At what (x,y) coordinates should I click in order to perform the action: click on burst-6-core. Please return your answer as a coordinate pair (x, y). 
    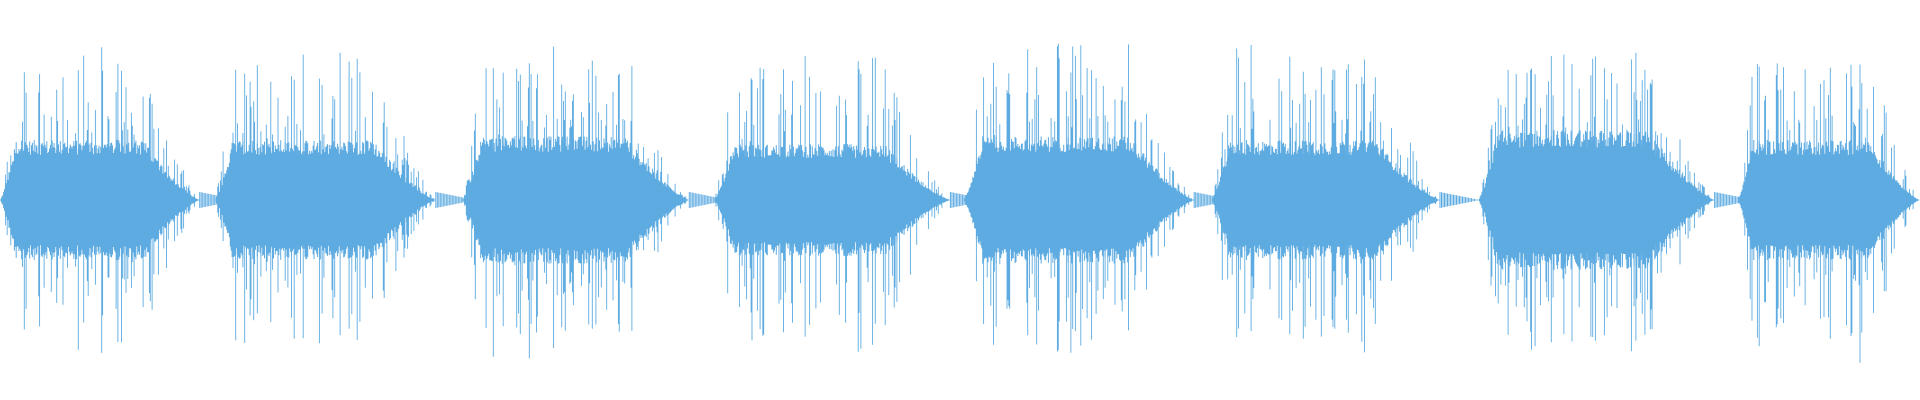
    Looking at the image, I should click on (1345, 200).